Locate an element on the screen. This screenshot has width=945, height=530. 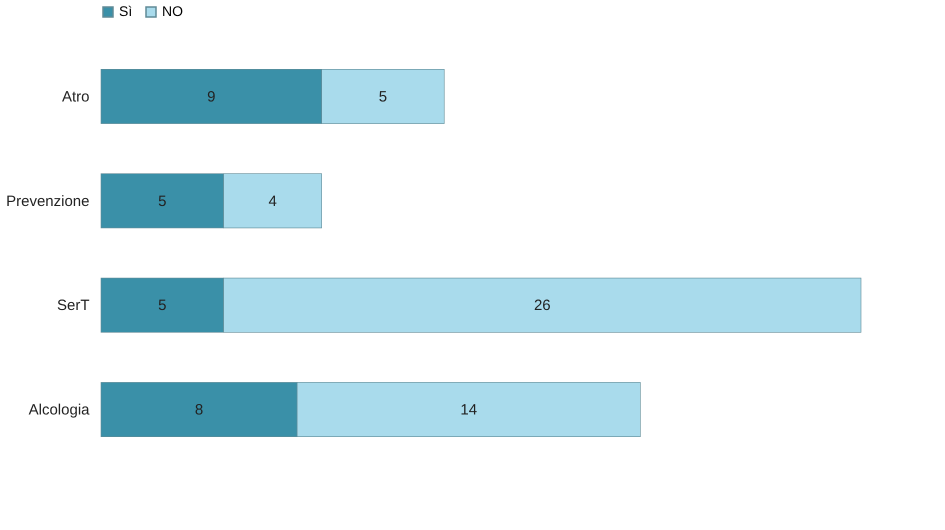
y-tick-label: Atro is located at coordinates (76, 97).